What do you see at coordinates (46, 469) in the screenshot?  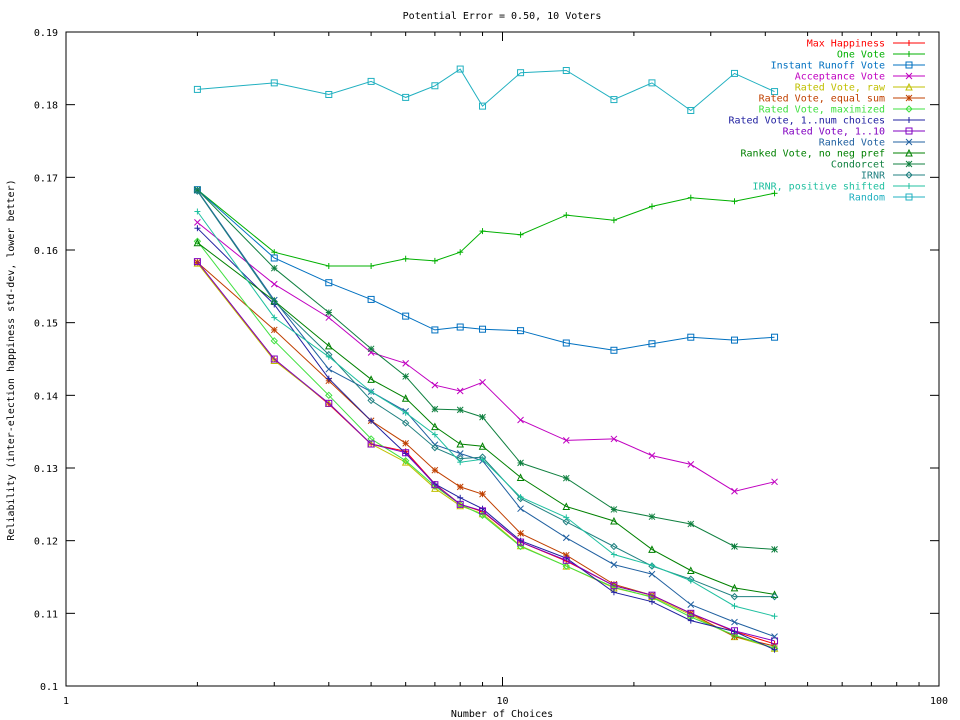 I see `y-tick-label: 0.13` at bounding box center [46, 469].